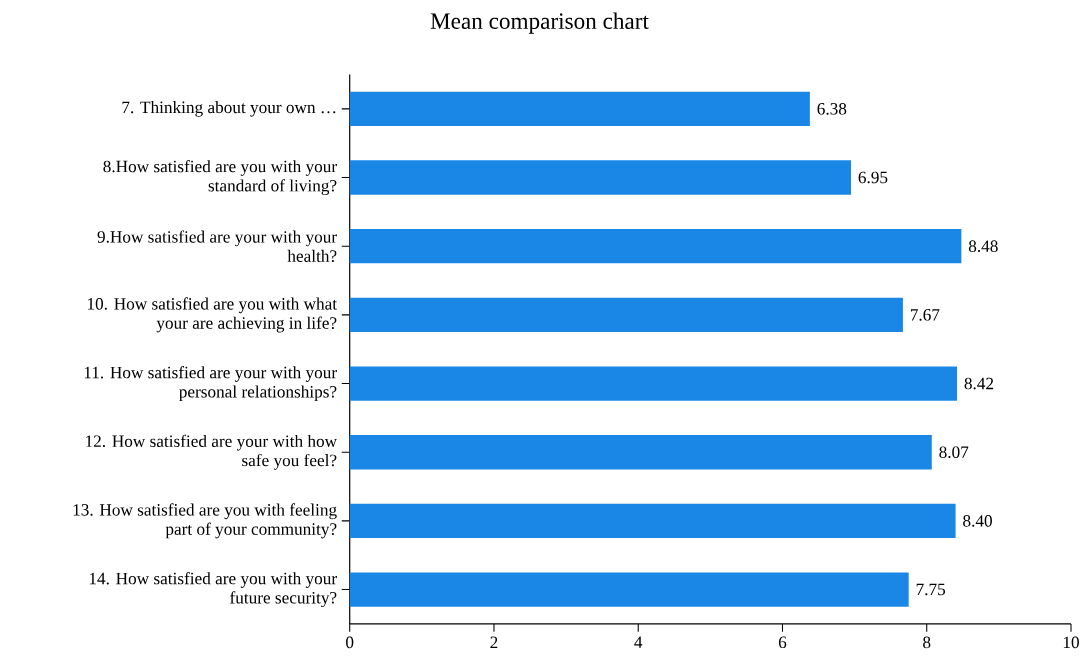 This screenshot has height=662, width=1084. What do you see at coordinates (832, 109) in the screenshot?
I see `data-label: 6.38` at bounding box center [832, 109].